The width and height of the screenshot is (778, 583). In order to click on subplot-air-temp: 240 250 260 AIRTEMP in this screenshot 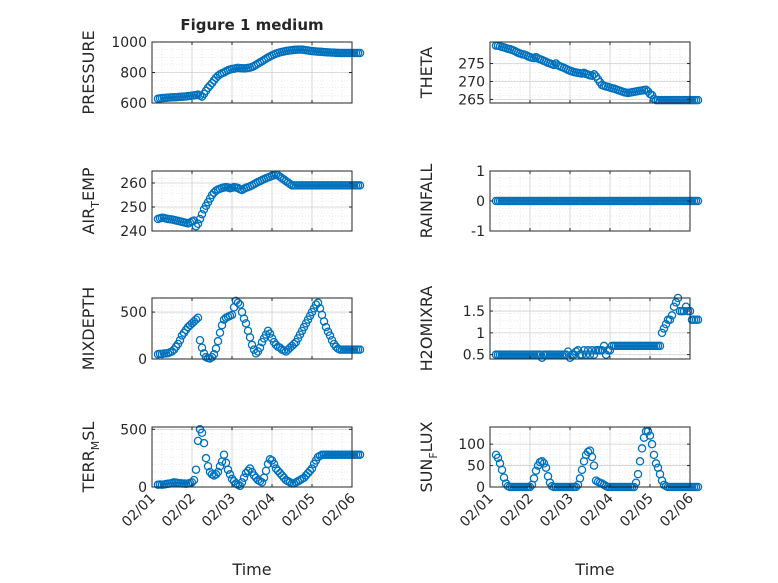, I will do `click(222, 203)`.